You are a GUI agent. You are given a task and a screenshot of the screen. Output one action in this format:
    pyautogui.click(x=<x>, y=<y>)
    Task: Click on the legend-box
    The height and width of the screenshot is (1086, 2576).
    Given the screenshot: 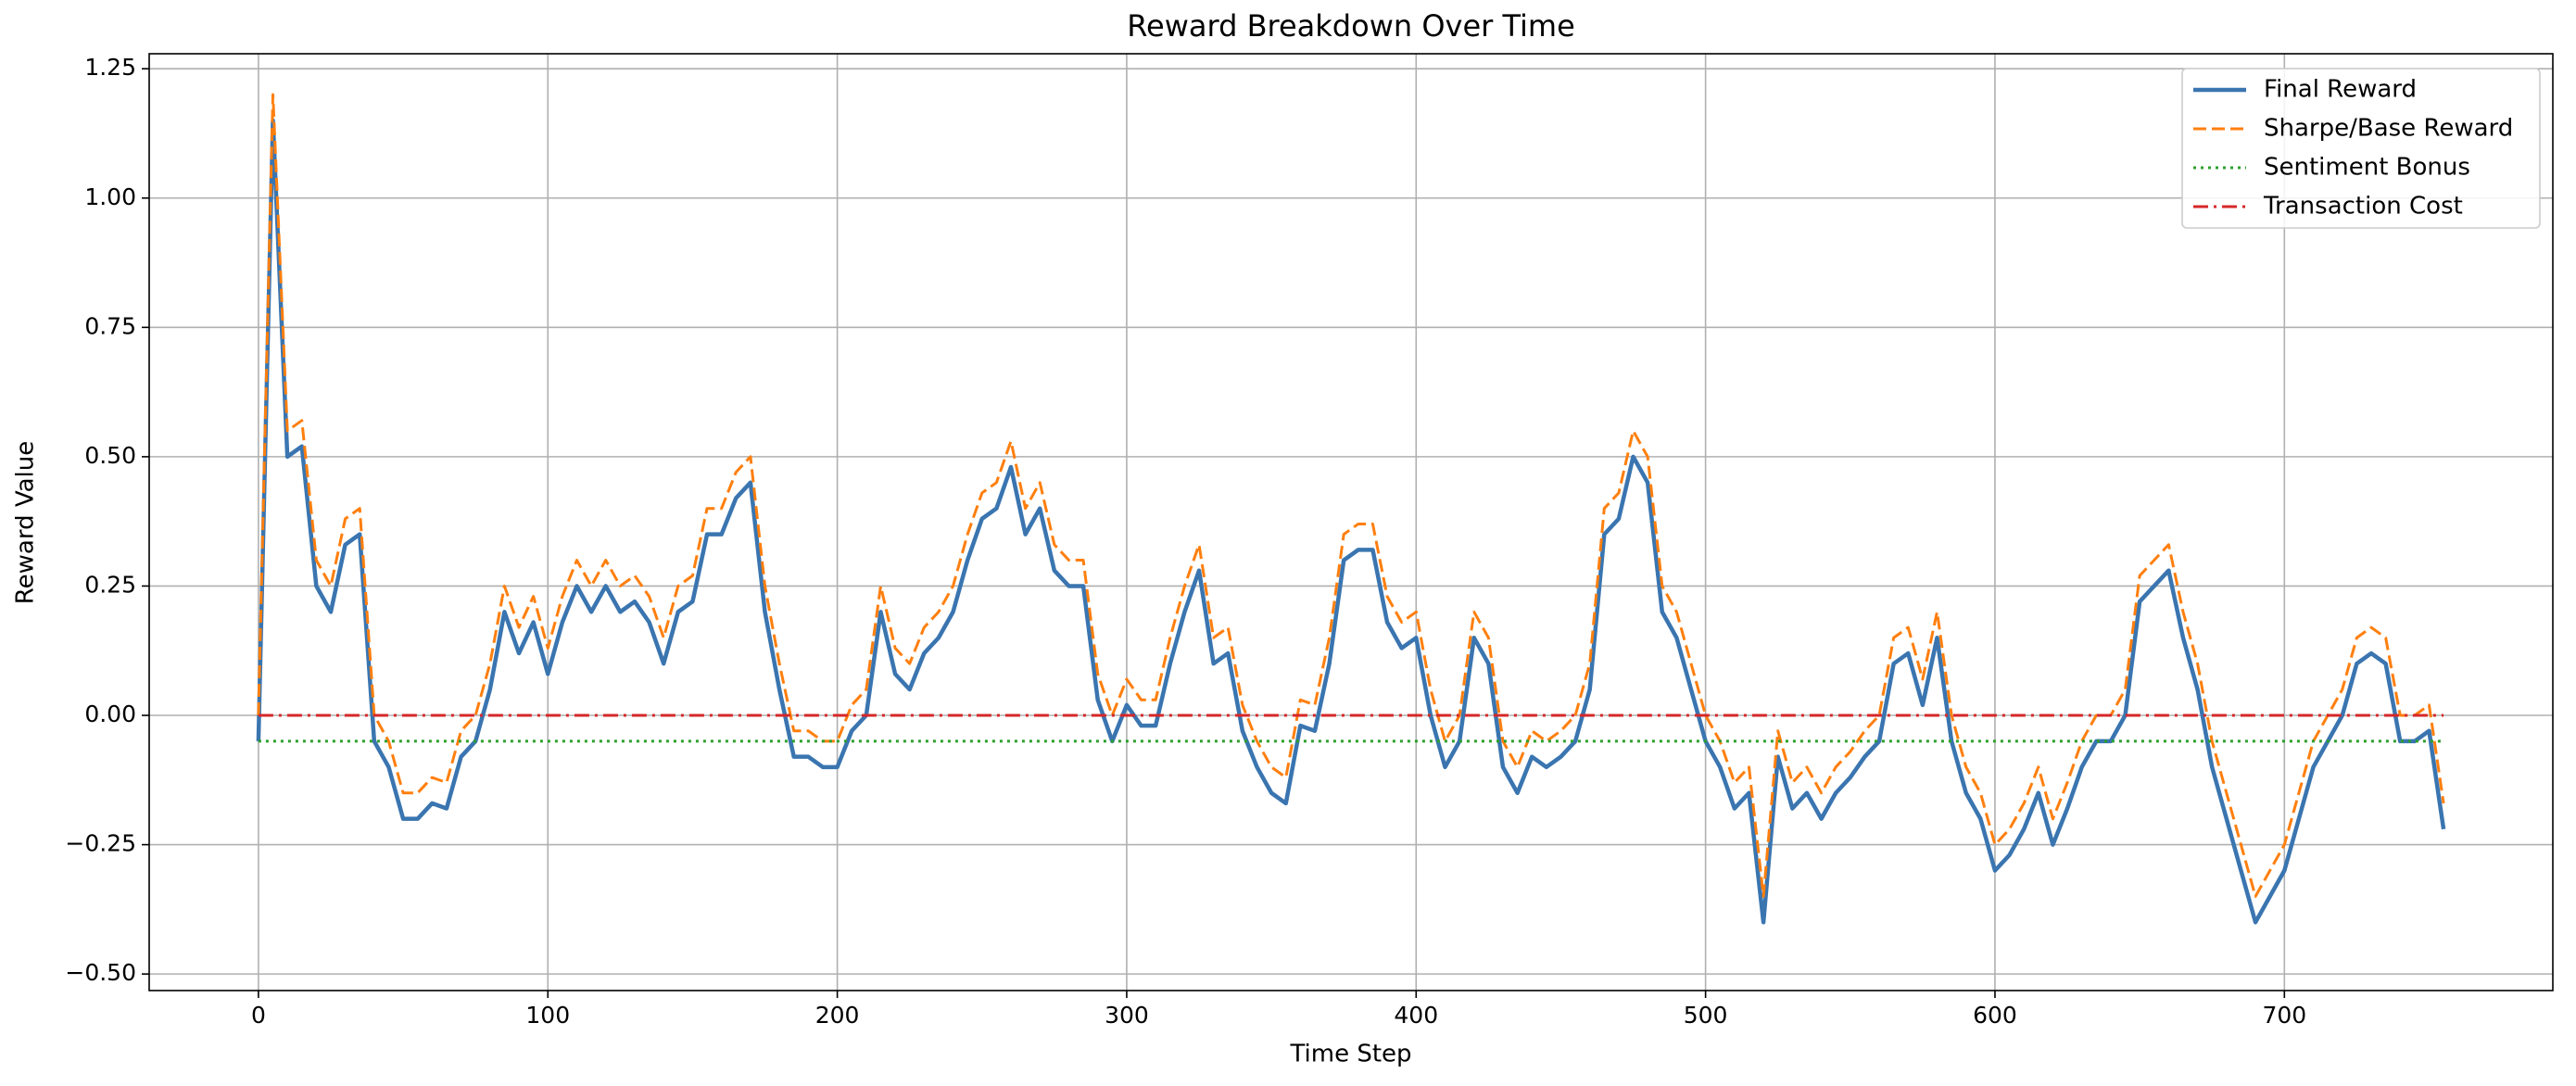 What is the action you would take?
    pyautogui.click(x=2361, y=148)
    